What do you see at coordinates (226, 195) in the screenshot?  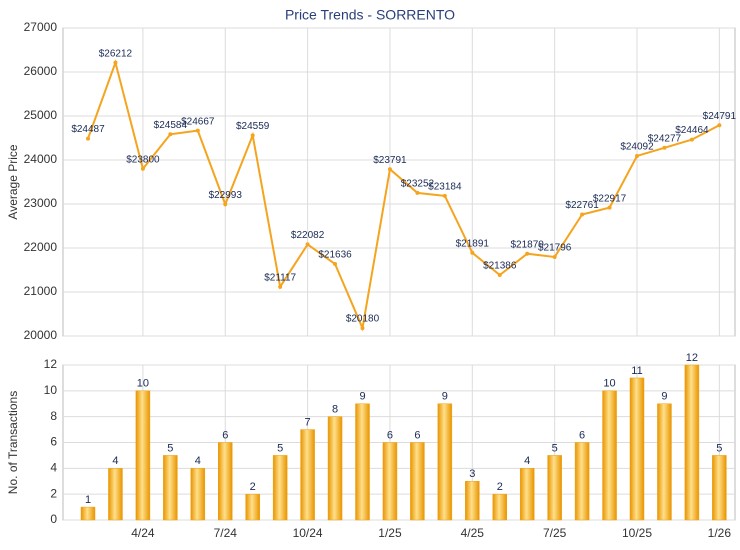 I see `value-label: $22993` at bounding box center [226, 195].